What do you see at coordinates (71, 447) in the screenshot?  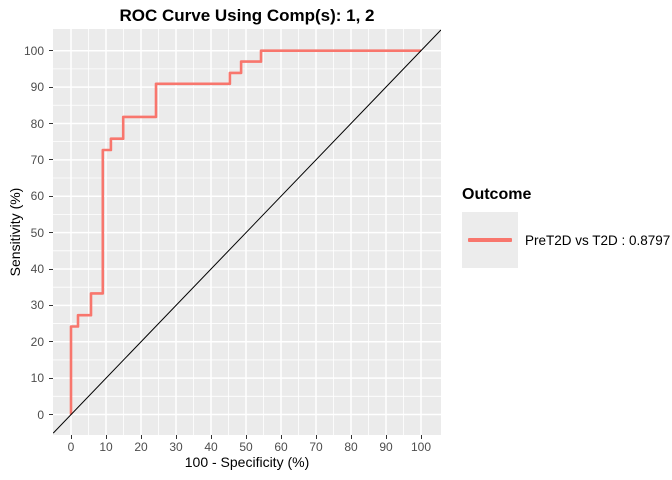 I see `x-tick-label: 0` at bounding box center [71, 447].